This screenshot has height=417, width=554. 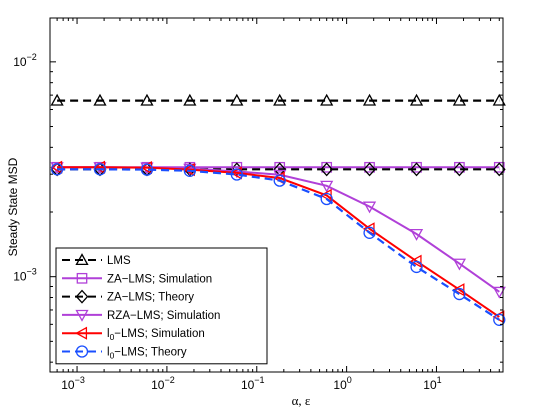 I want to click on legend-entry: ZA−LMS; Theory, so click(x=128, y=296).